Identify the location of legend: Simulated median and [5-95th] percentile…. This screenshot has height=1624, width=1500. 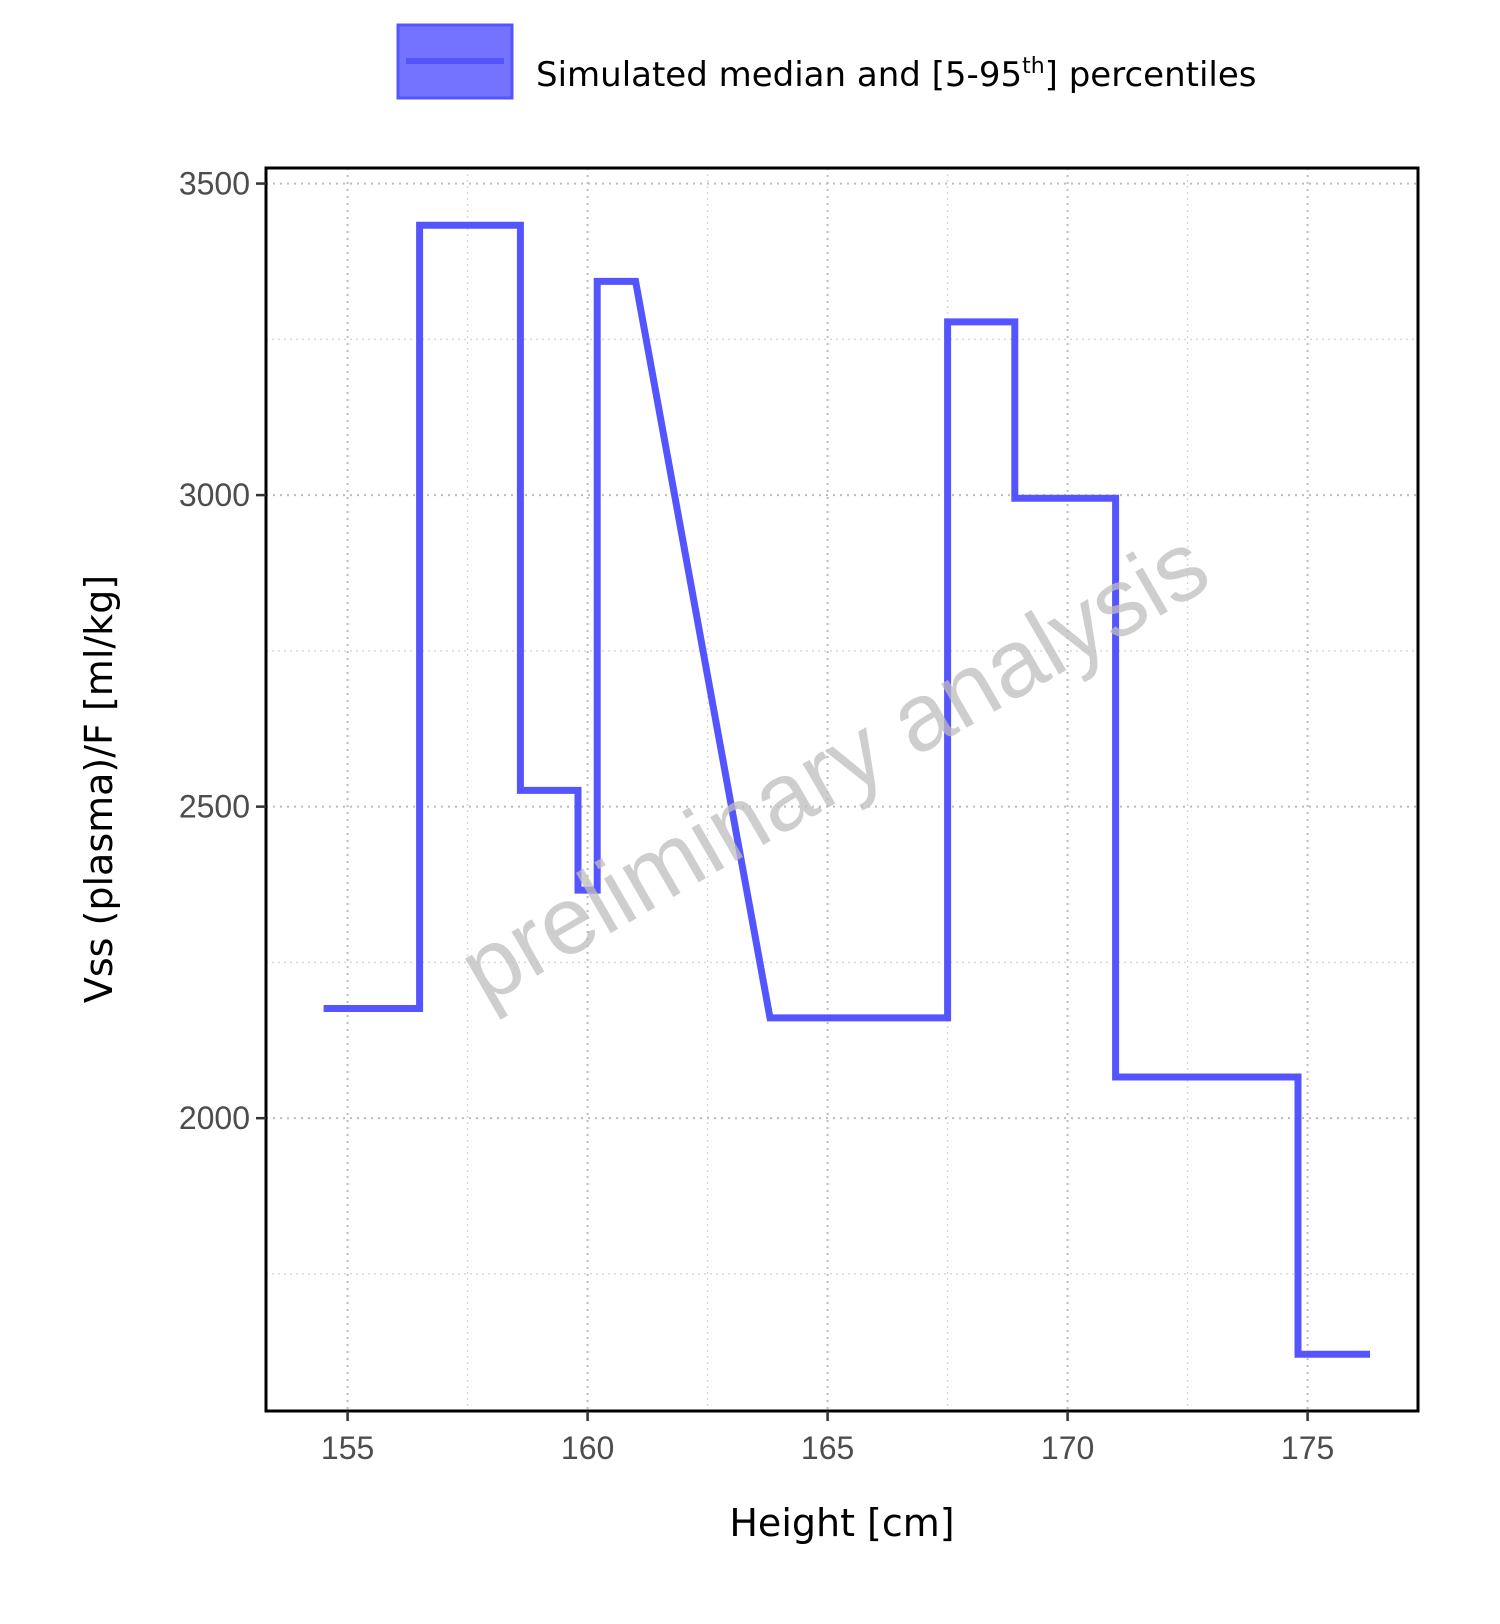
(826, 61).